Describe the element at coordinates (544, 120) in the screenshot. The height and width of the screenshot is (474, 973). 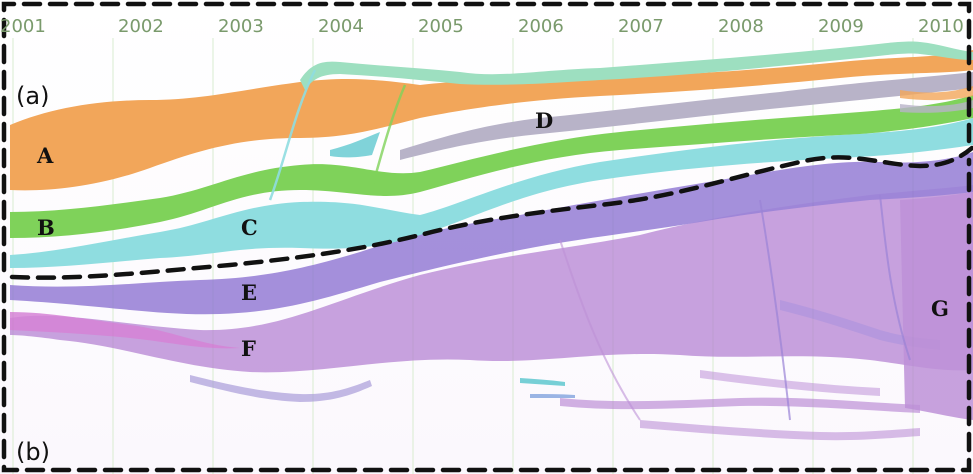
I see `stream-label-d: D` at that location.